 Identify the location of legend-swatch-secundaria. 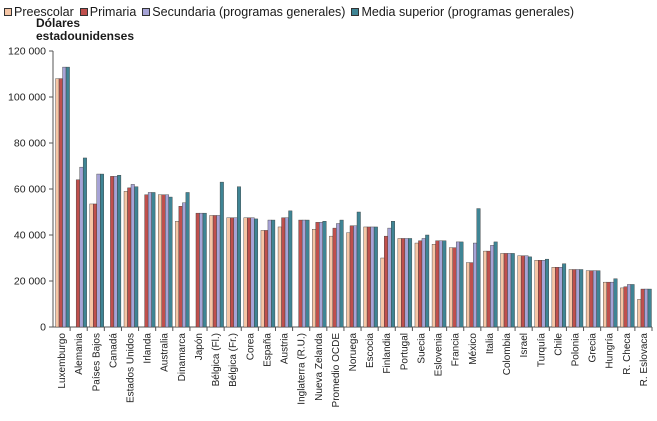
(146, 12).